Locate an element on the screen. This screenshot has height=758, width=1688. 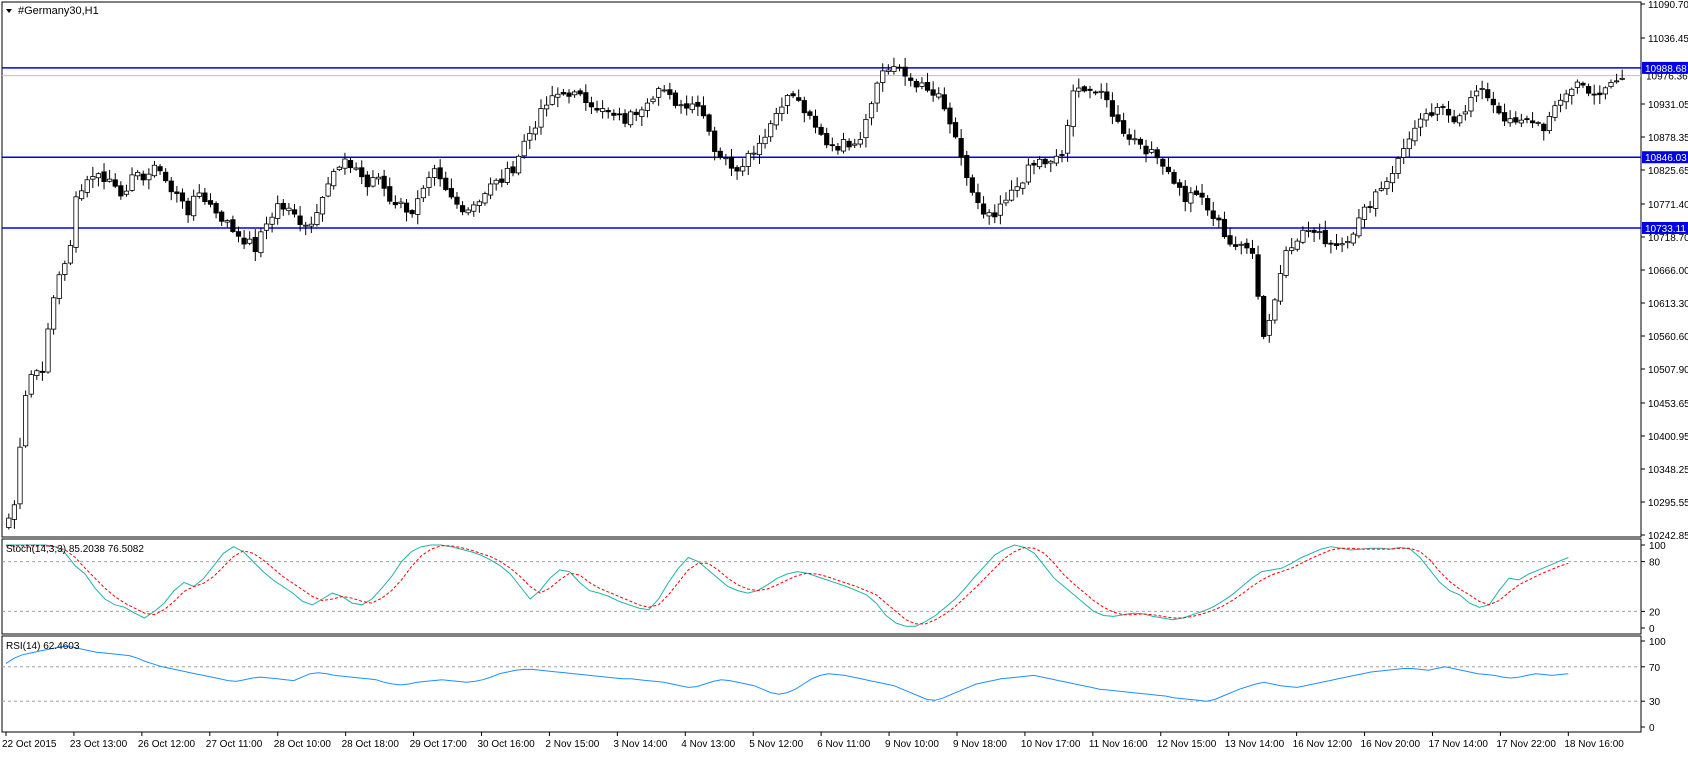
time-tick-label: 18 Nov 16:00 is located at coordinates (1594, 744).